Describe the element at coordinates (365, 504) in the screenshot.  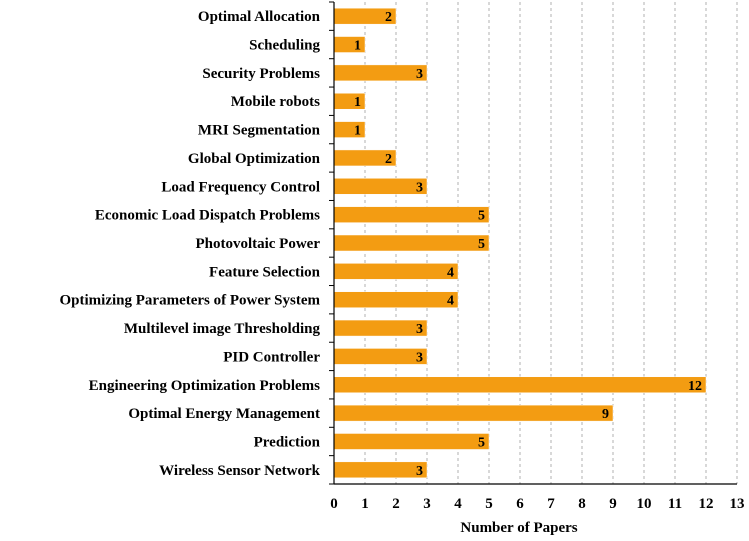
I see `x-tick-label: 1` at that location.